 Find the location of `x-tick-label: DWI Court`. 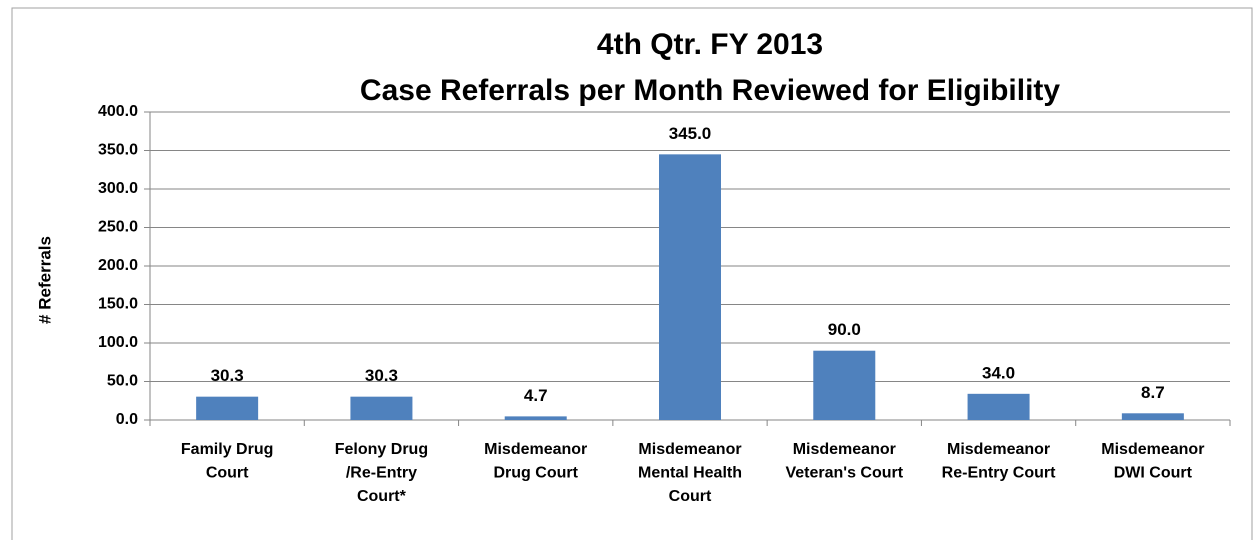

x-tick-label: DWI Court is located at coordinates (1153, 473).